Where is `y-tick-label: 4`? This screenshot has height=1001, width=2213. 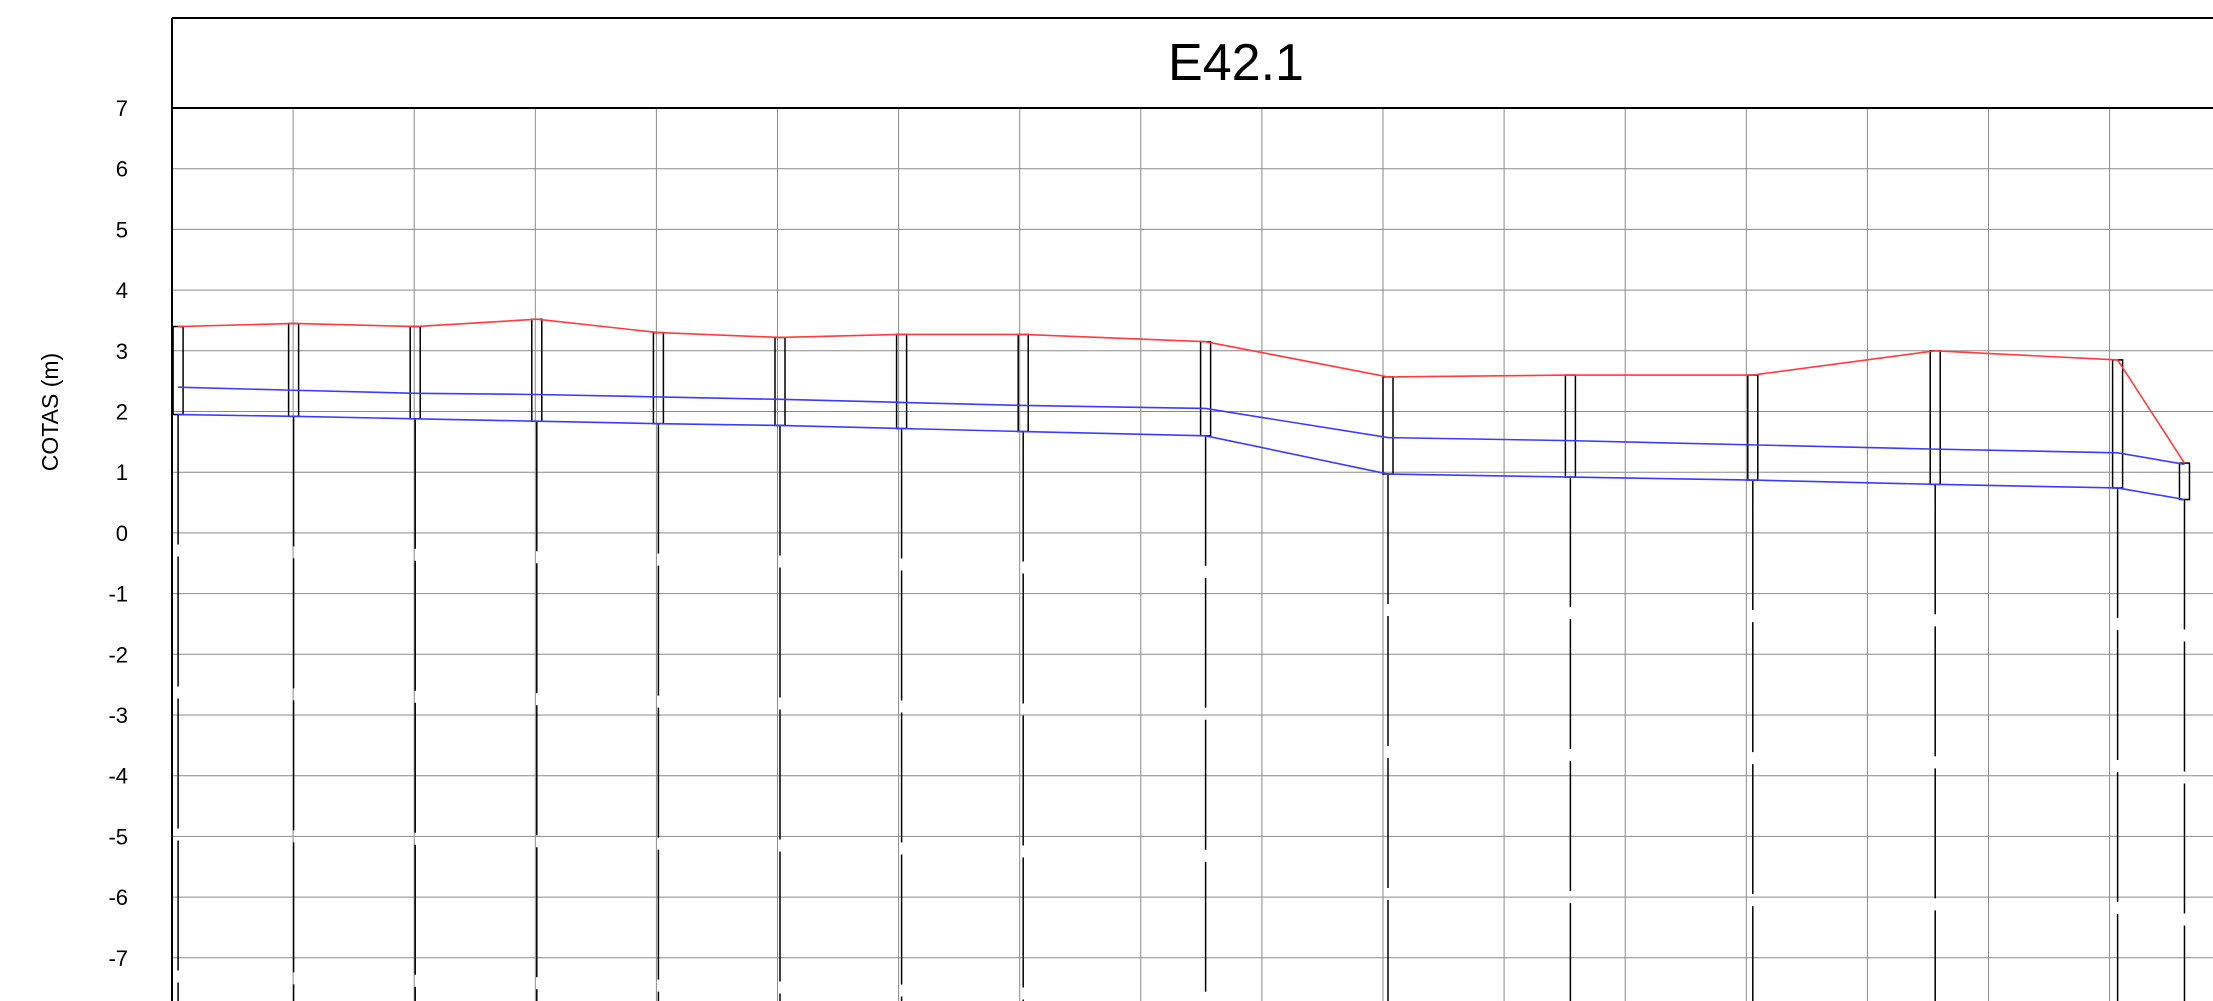
y-tick-label: 4 is located at coordinates (122, 290).